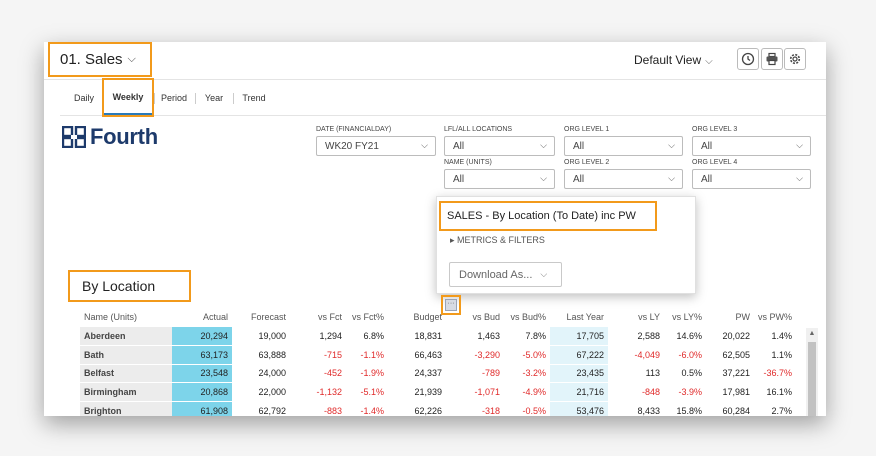  I want to click on company-logo: Fourth, so click(110, 137).